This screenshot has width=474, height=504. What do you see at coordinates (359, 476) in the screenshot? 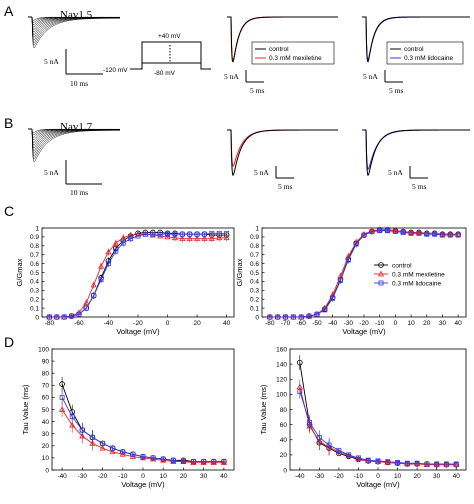
I see `x-tick-label: -10` at bounding box center [359, 476].